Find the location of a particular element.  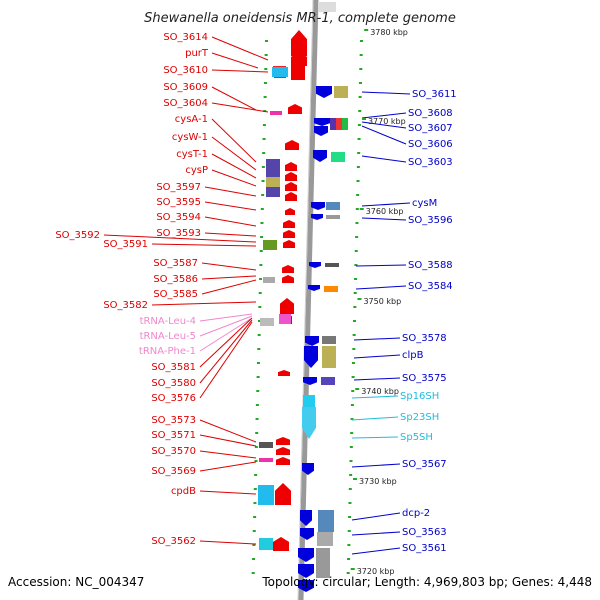

gene-label-so_3588: SO_3588 is located at coordinates (430, 265).